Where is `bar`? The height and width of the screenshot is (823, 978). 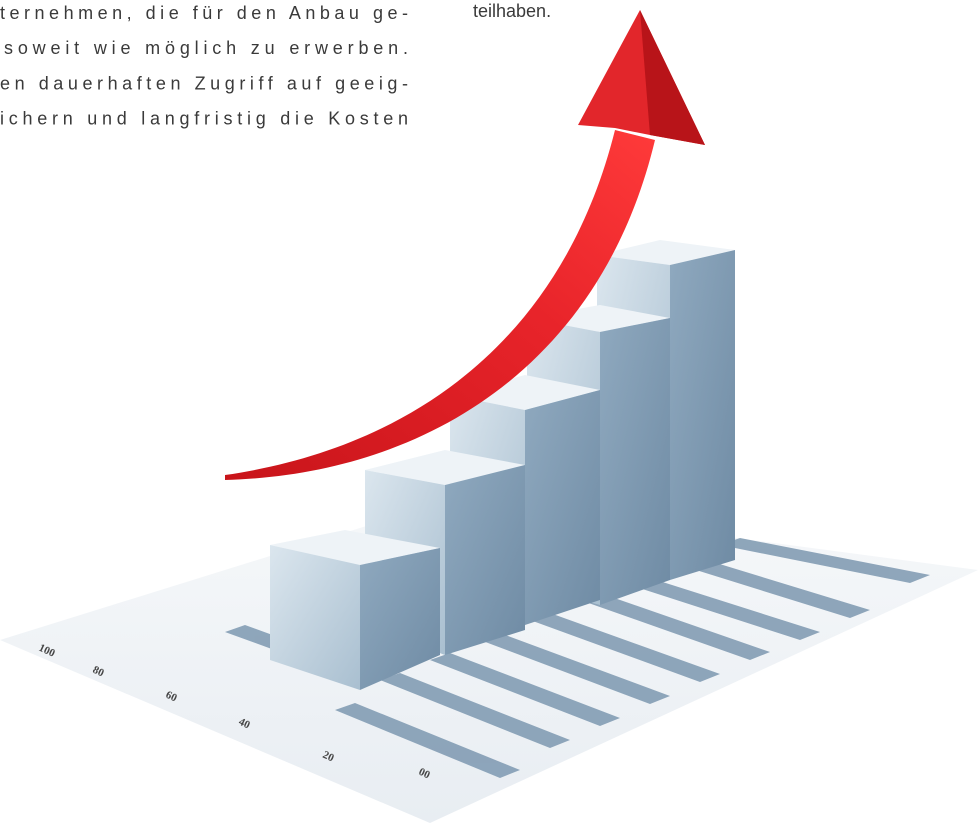 bar is located at coordinates (355, 610).